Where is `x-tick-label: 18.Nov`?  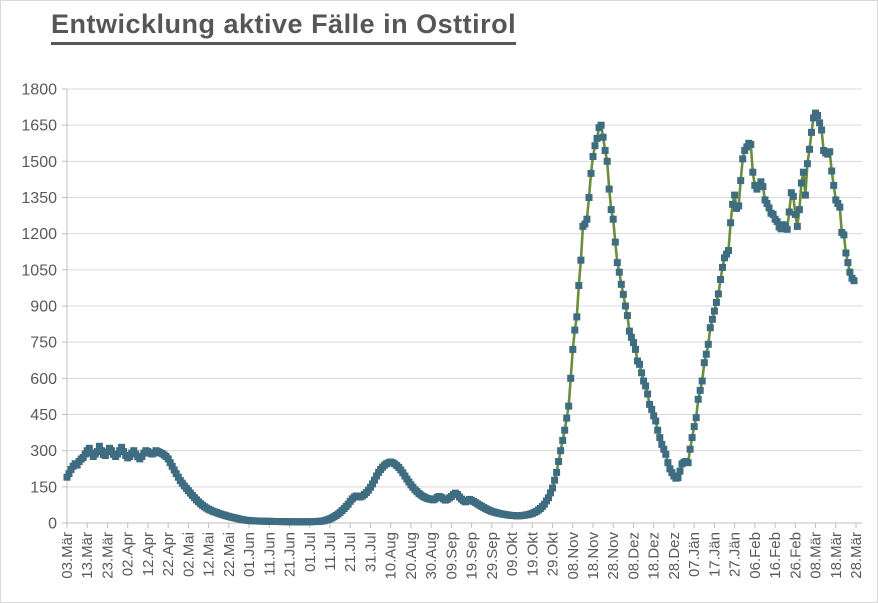 x-tick-label: 18.Nov is located at coordinates (593, 556).